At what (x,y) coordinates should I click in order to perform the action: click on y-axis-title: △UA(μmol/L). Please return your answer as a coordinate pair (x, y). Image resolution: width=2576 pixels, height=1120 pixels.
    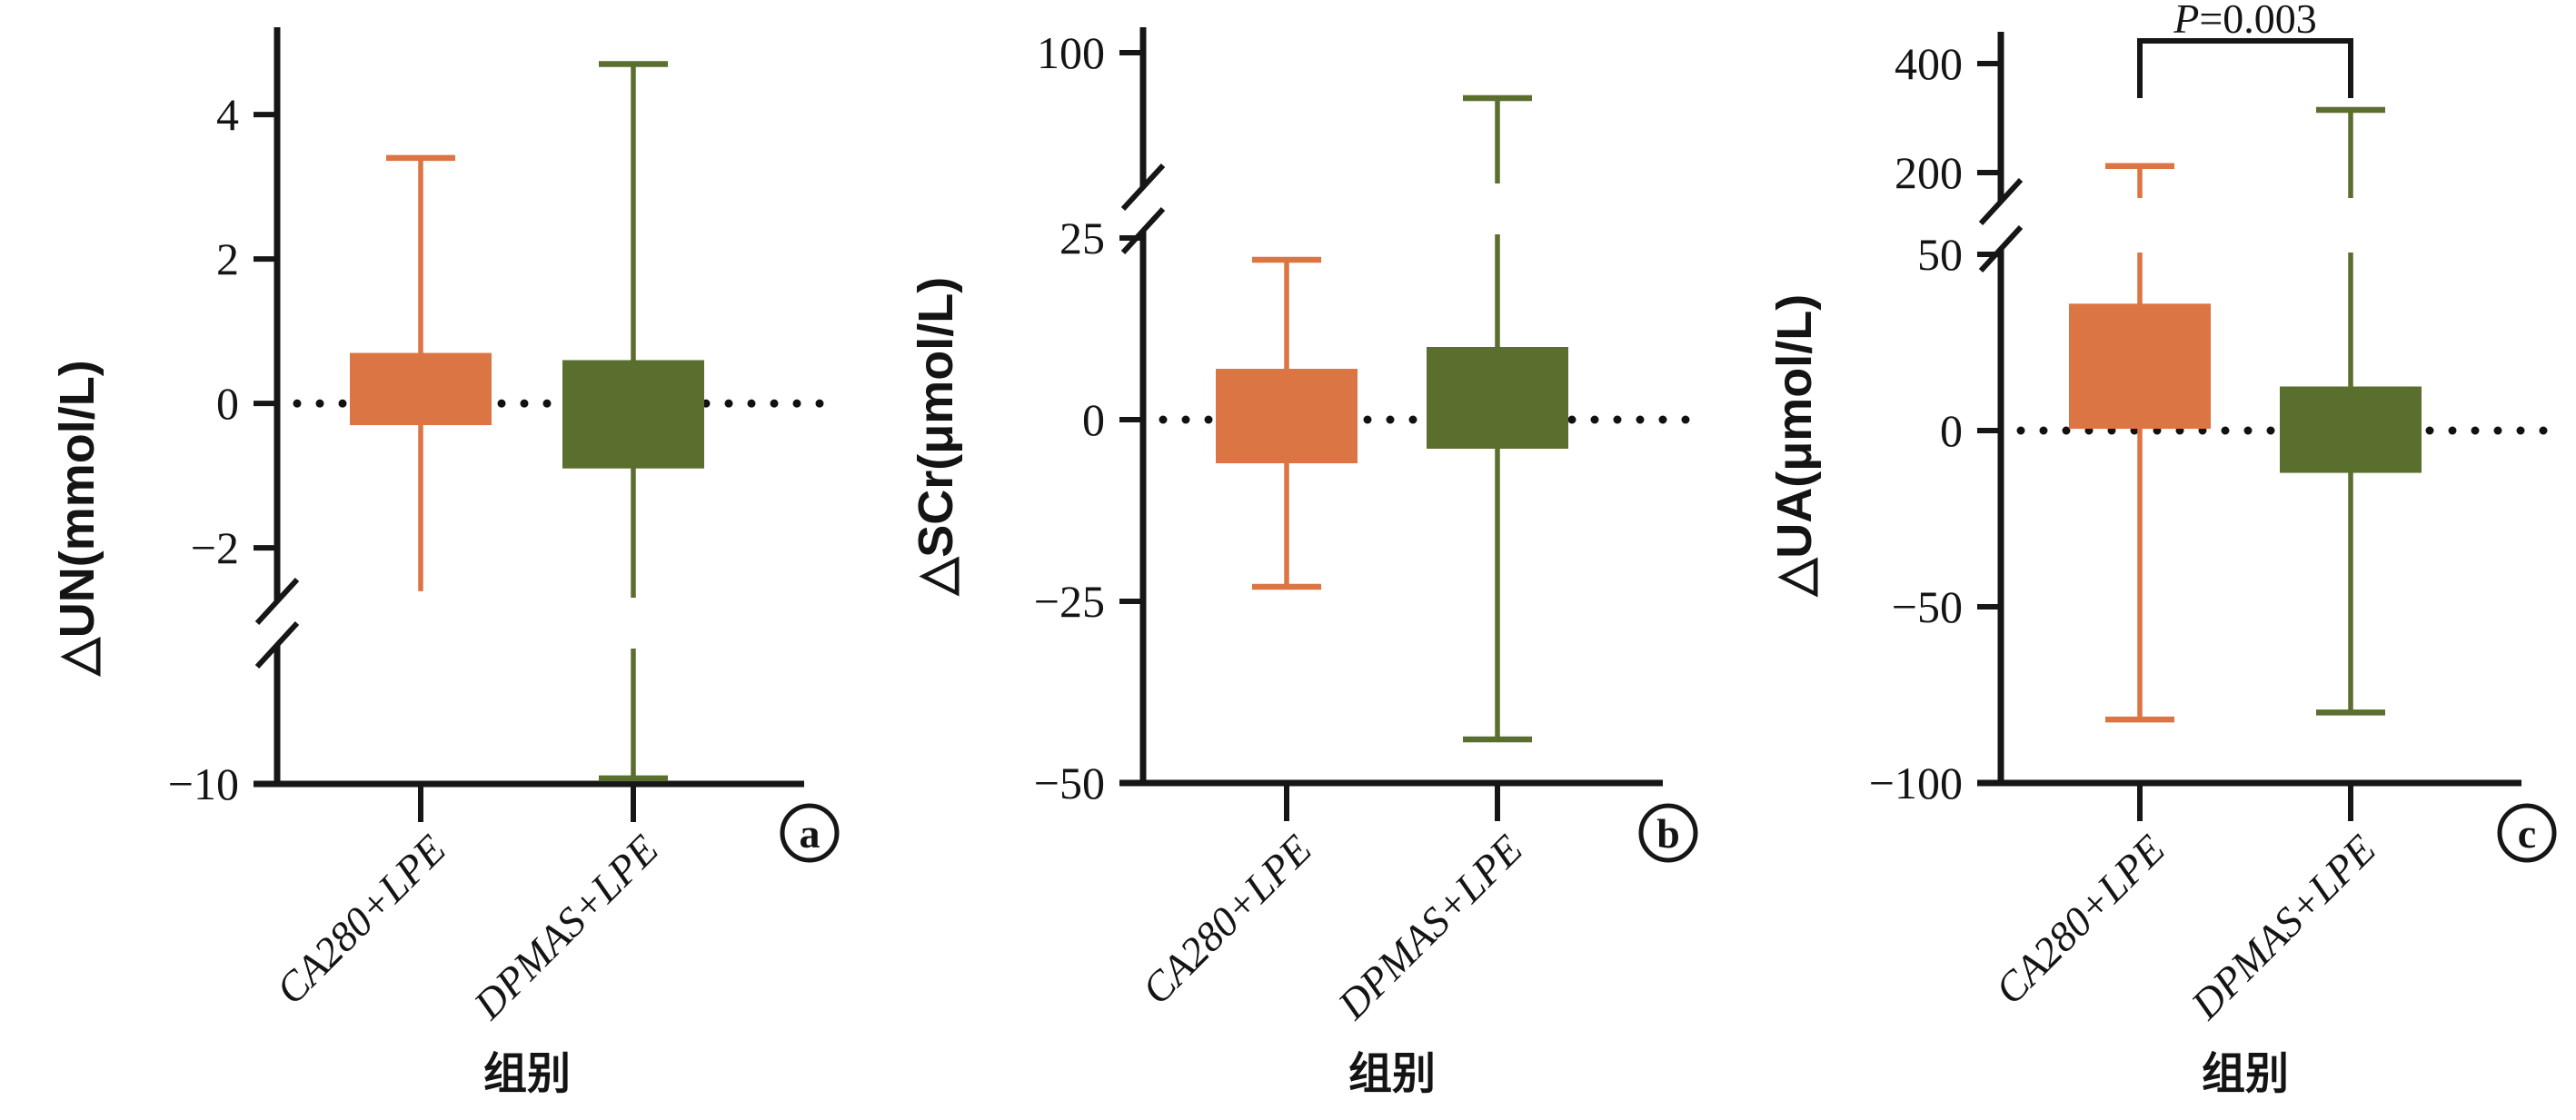
    Looking at the image, I should click on (1794, 446).